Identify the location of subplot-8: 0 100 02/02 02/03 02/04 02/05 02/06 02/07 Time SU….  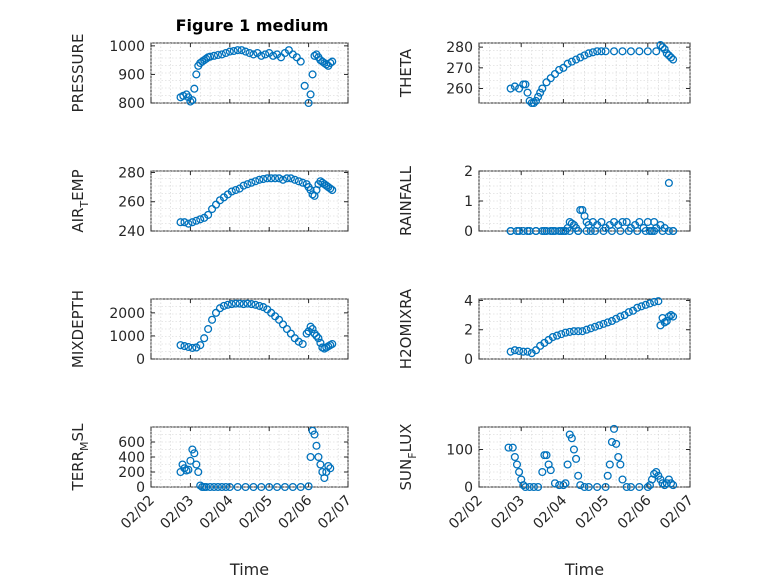
(547, 501).